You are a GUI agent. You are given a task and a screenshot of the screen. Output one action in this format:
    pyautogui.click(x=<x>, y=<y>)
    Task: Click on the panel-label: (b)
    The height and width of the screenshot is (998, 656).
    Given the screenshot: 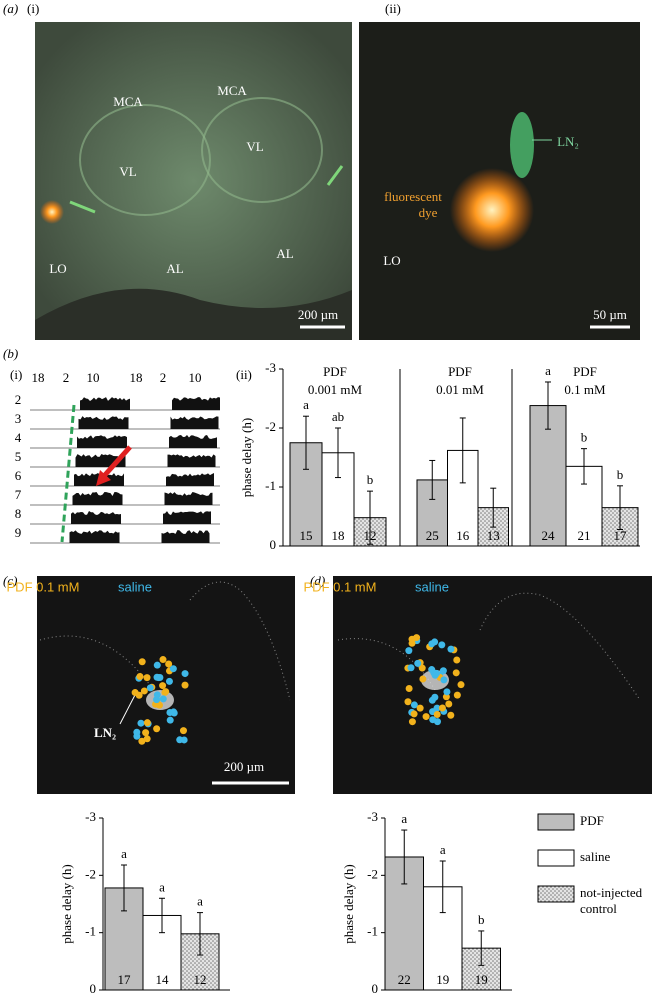 What is the action you would take?
    pyautogui.click(x=10, y=353)
    